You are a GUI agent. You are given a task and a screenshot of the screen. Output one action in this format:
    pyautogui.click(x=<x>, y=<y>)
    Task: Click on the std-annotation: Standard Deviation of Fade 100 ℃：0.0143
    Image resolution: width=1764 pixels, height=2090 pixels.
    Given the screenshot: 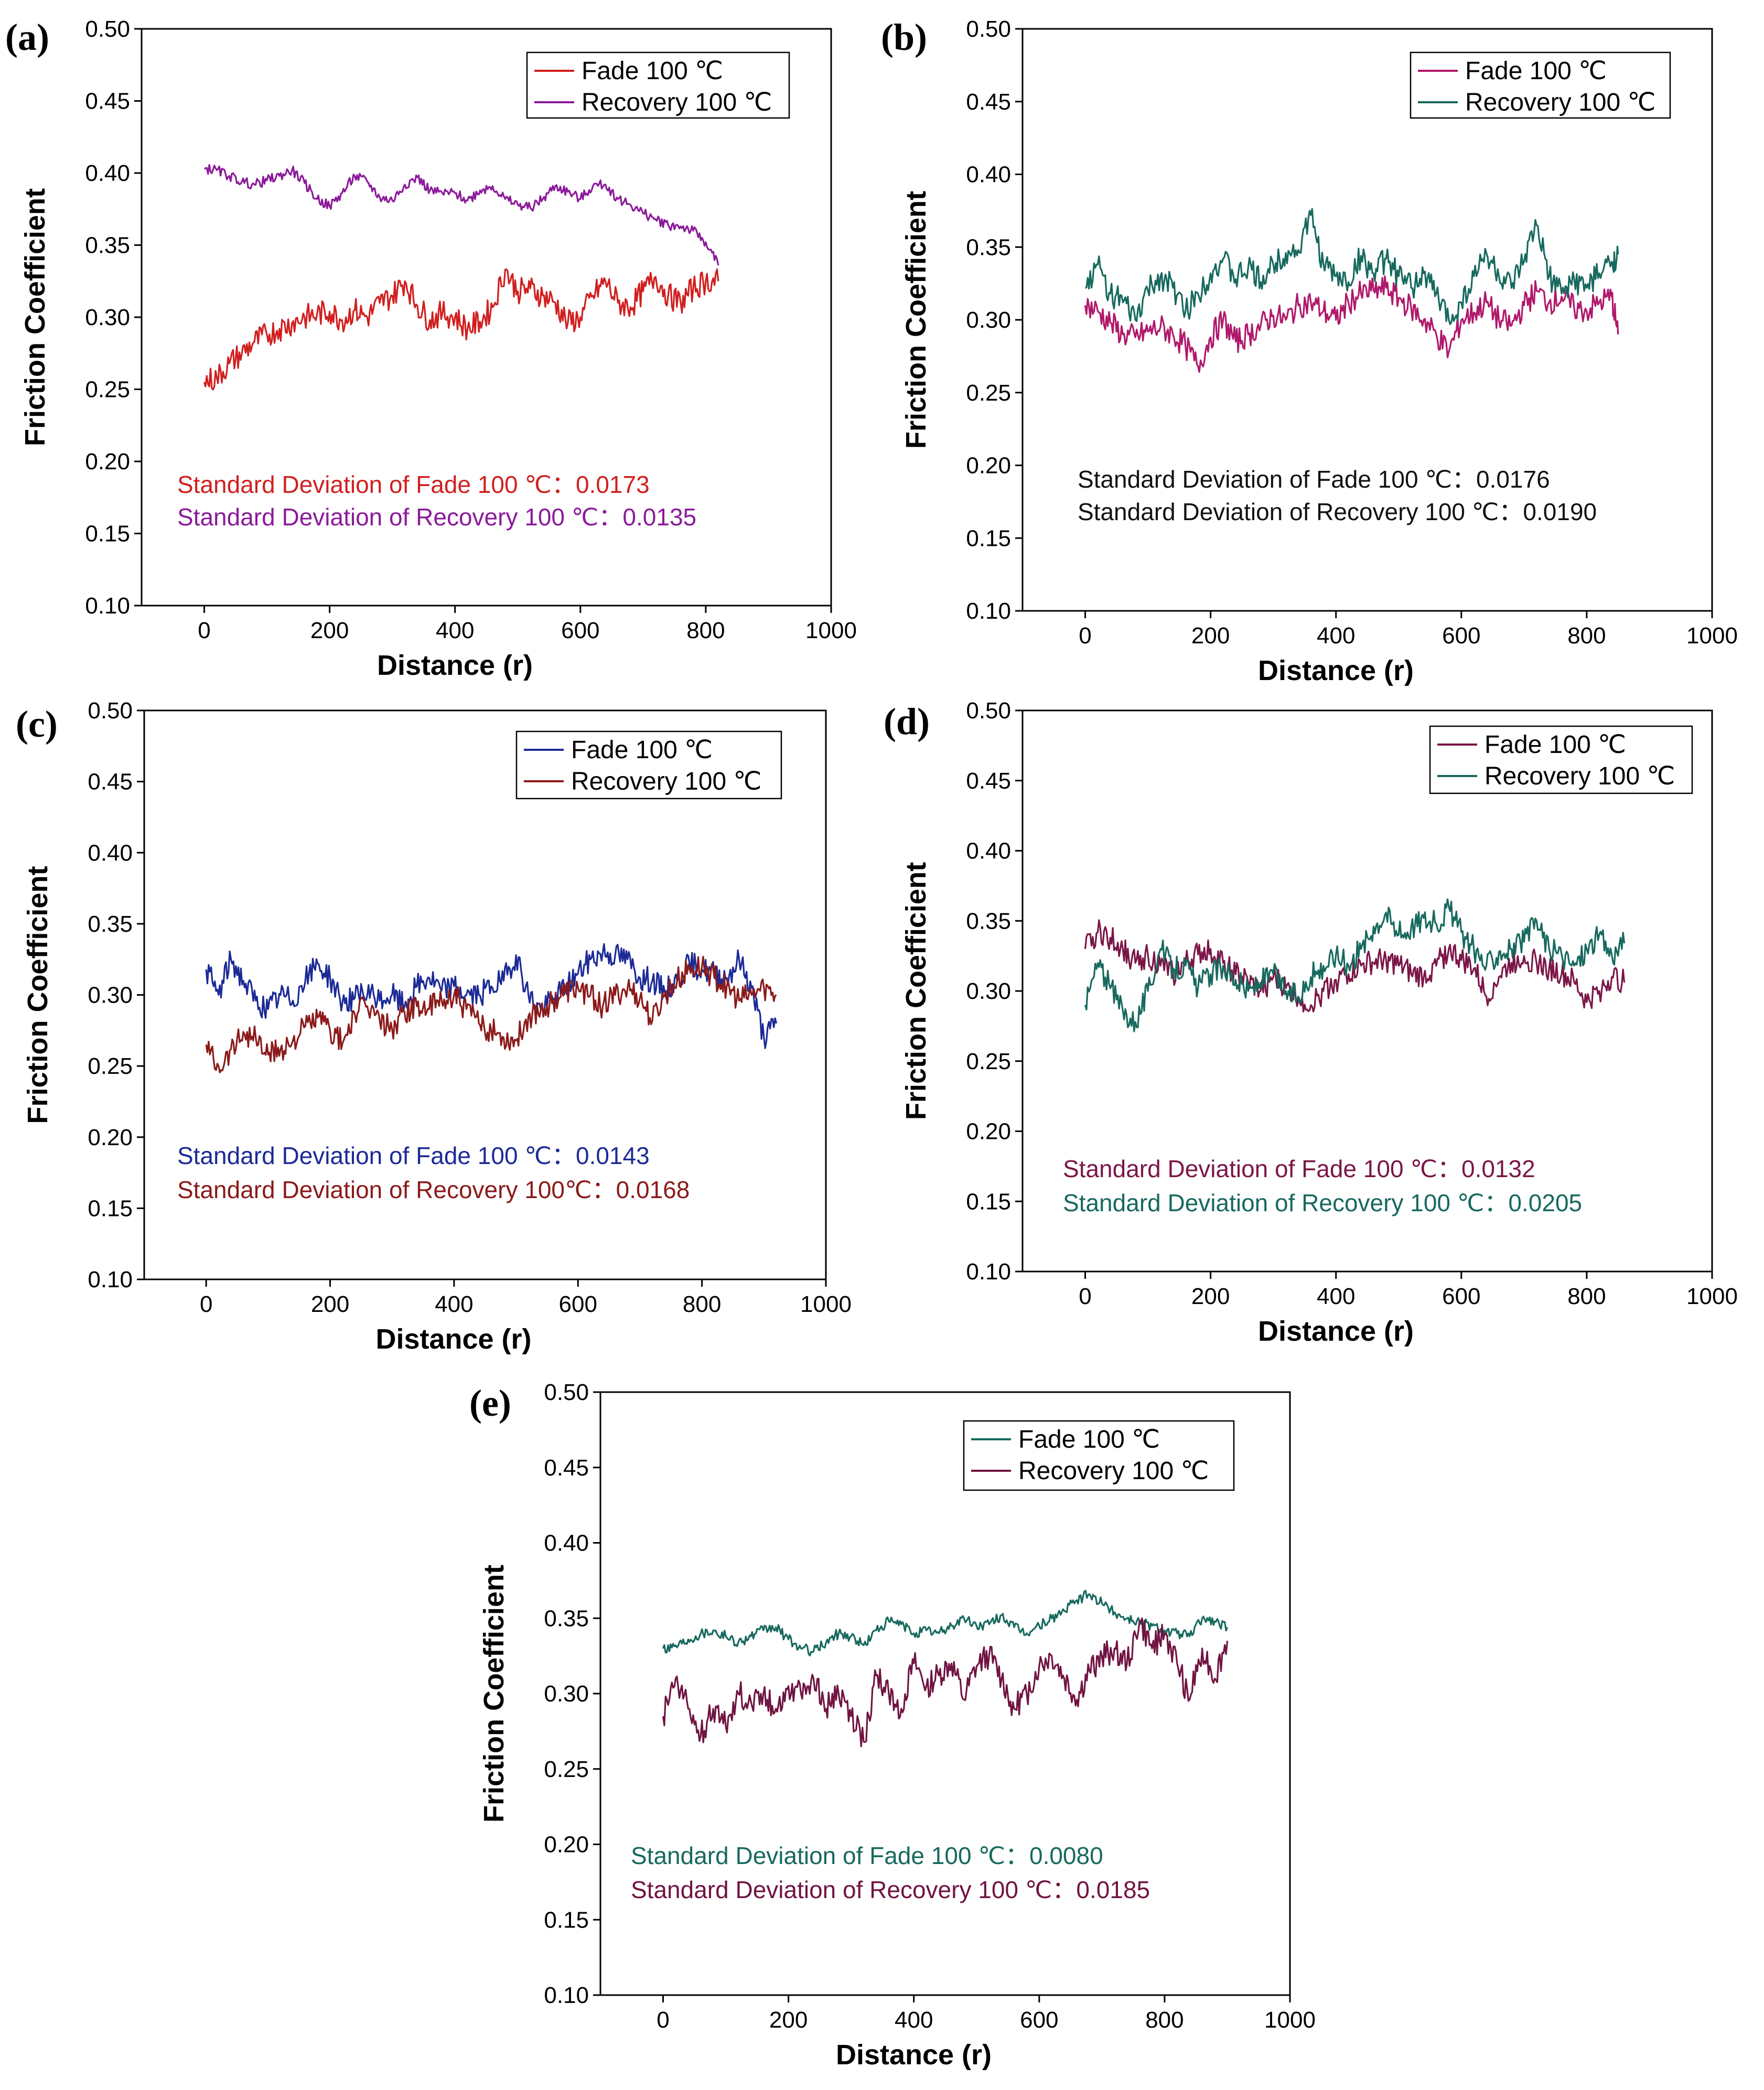 What is the action you would take?
    pyautogui.click(x=413, y=1155)
    